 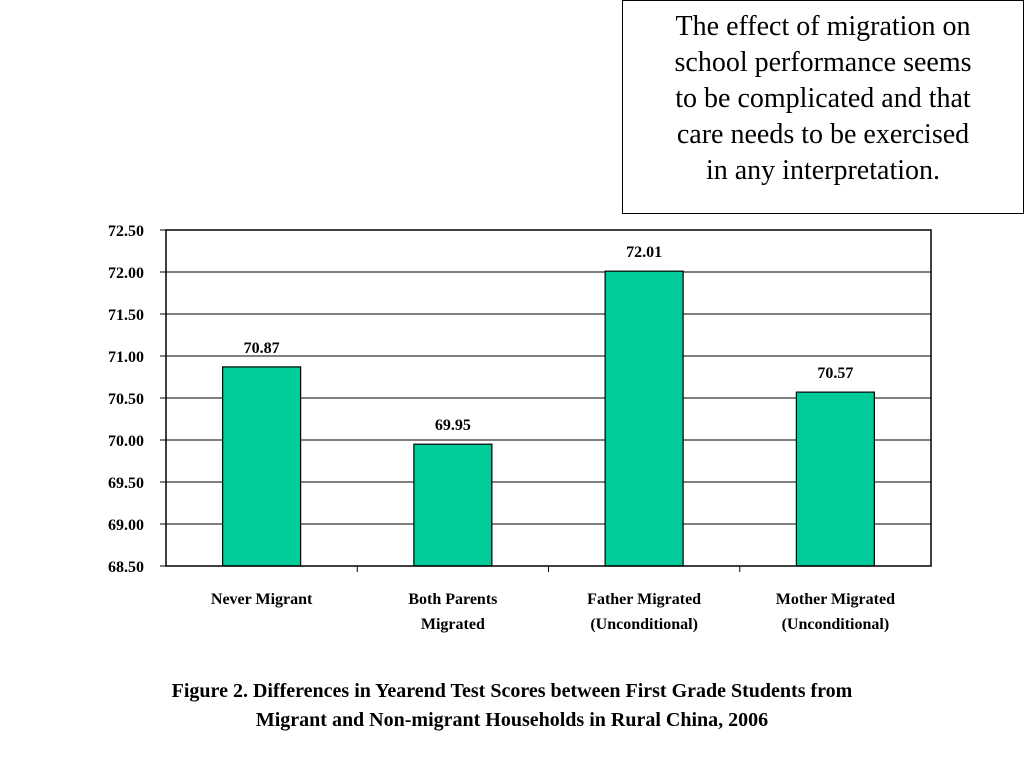 What do you see at coordinates (262, 348) in the screenshot?
I see `bar-value-label: 70.87` at bounding box center [262, 348].